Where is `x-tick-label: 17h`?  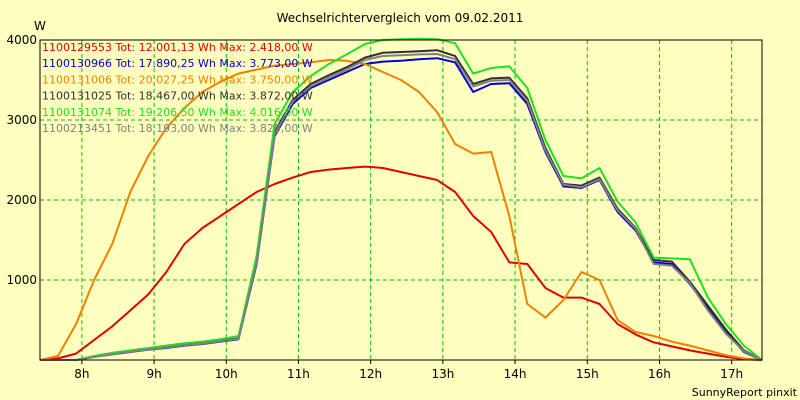
x-tick-label: 17h is located at coordinates (731, 374).